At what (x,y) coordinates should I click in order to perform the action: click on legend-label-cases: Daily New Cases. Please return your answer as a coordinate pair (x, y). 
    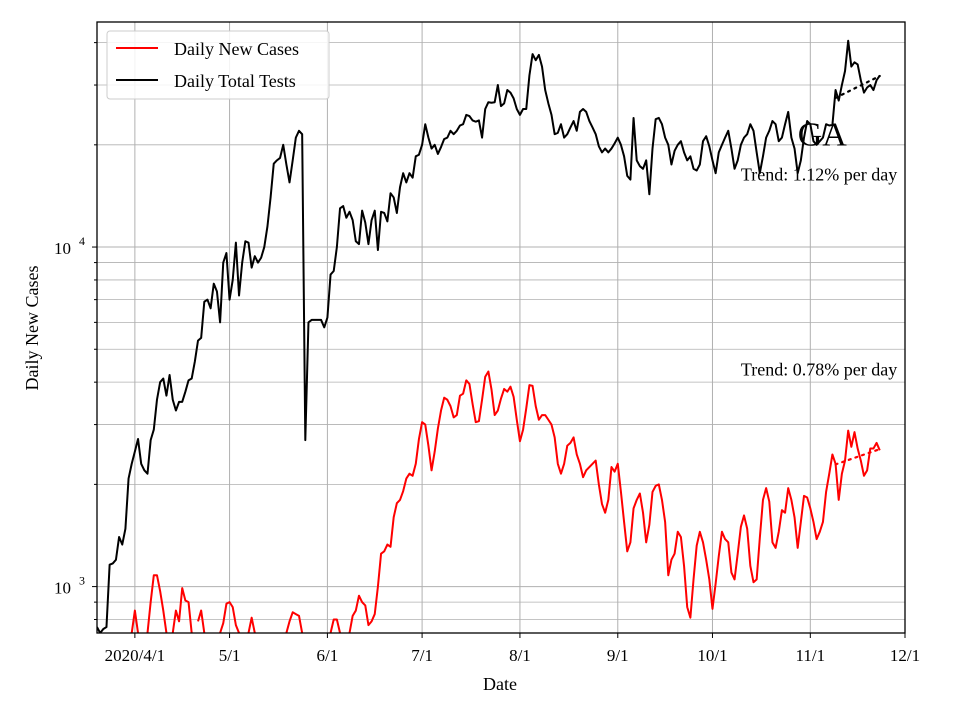
    Looking at the image, I should click on (236, 49).